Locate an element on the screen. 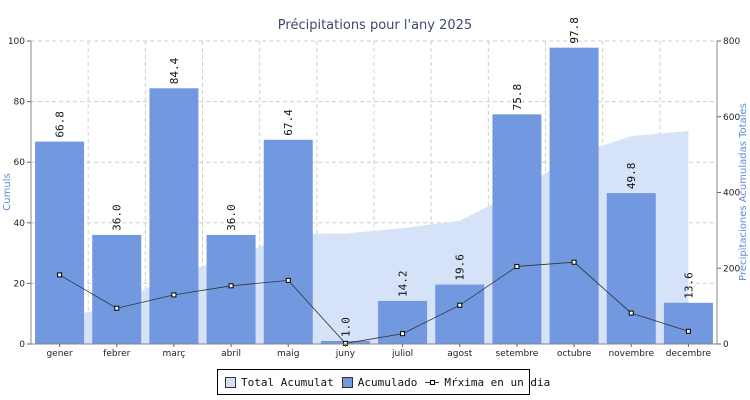 The image size is (750, 400). legend-item-line: Mŕxima en un dia is located at coordinates (487, 382).